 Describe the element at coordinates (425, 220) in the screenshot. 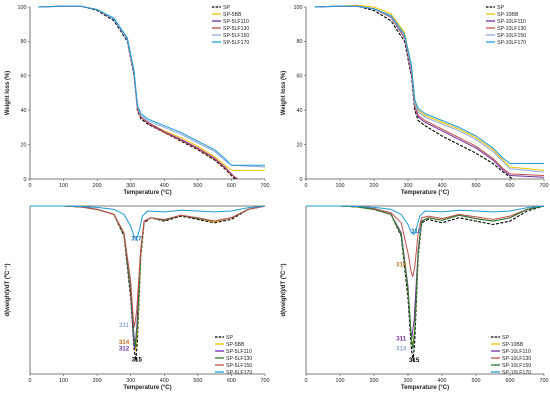

I see `series-line-sp-10lf170` at that location.